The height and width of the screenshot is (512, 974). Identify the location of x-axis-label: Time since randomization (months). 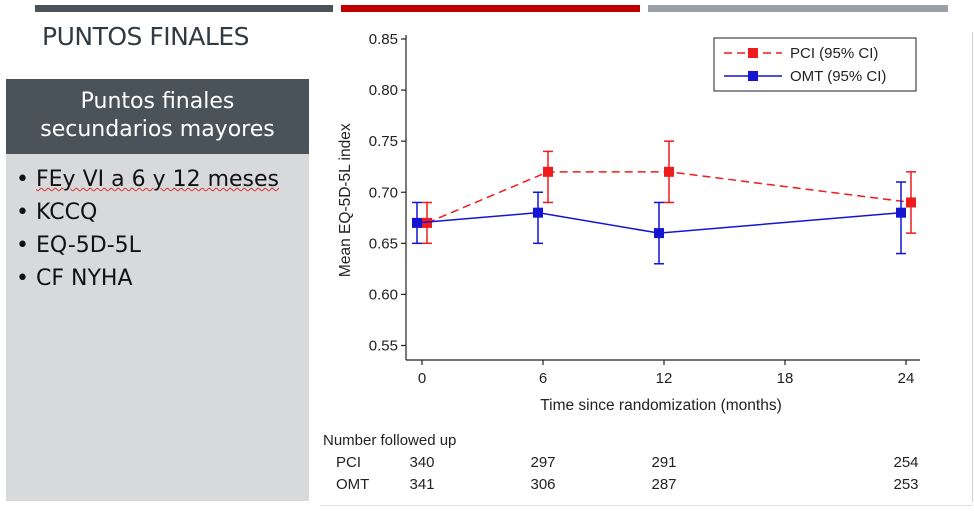
(660, 405).